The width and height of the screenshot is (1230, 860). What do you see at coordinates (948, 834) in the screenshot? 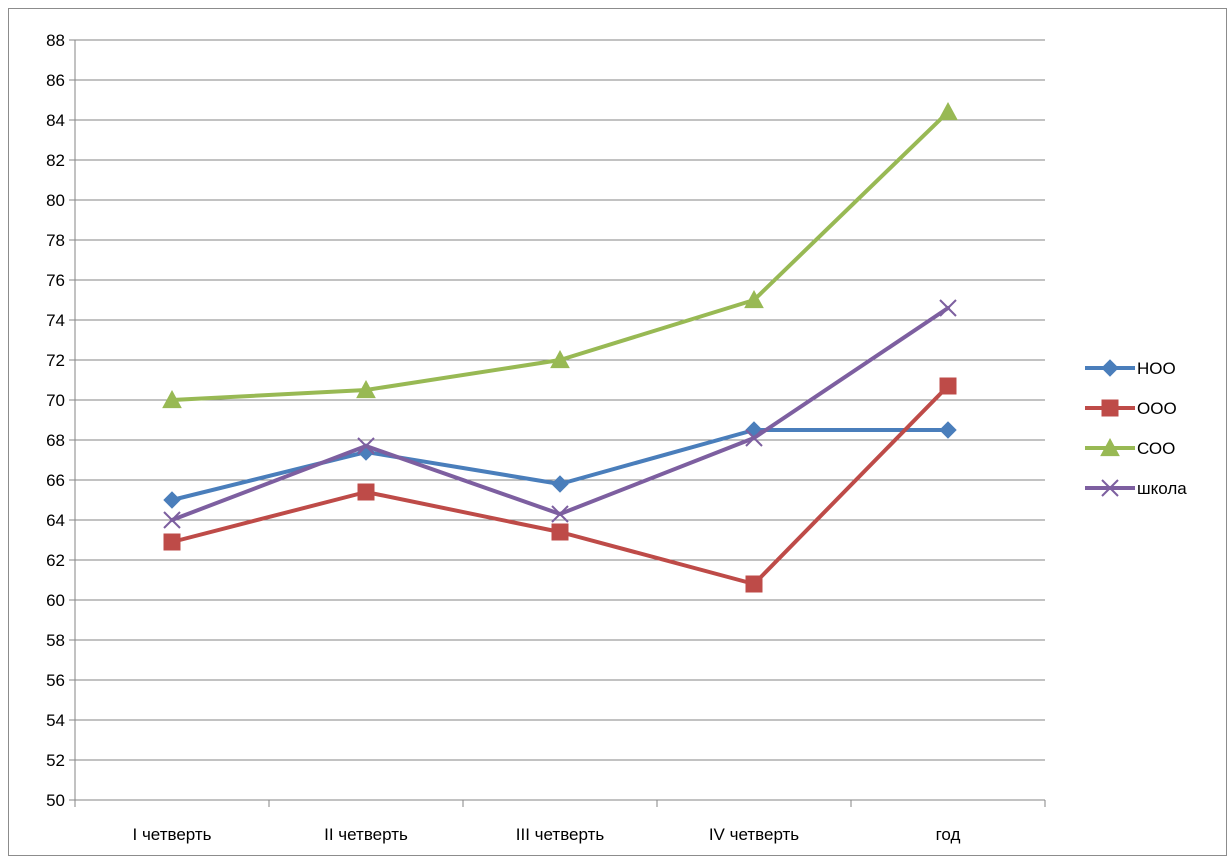
I see `x-tick-label: год` at bounding box center [948, 834].